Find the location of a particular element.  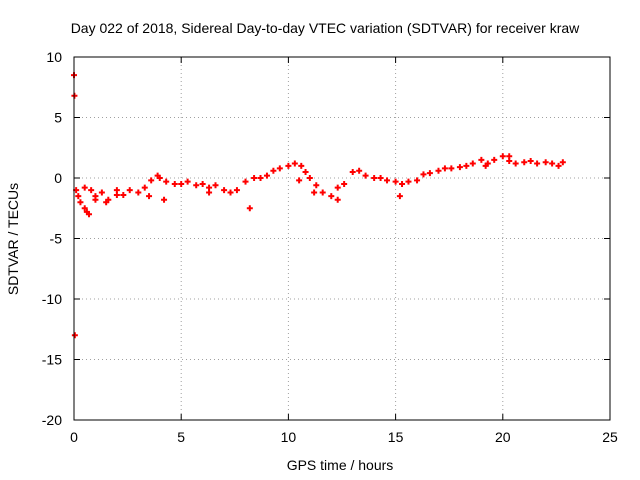

y-tick-label: -10 is located at coordinates (52, 299).